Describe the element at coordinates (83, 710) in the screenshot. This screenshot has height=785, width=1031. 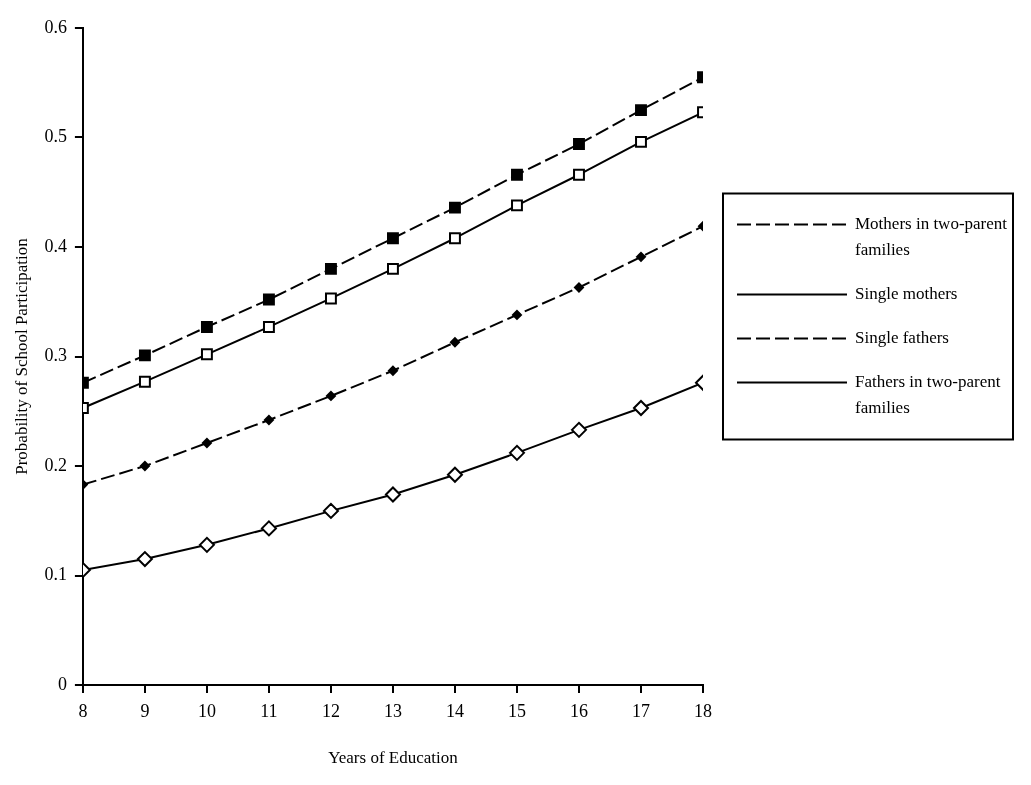
I see `x-tick-label: 8` at that location.